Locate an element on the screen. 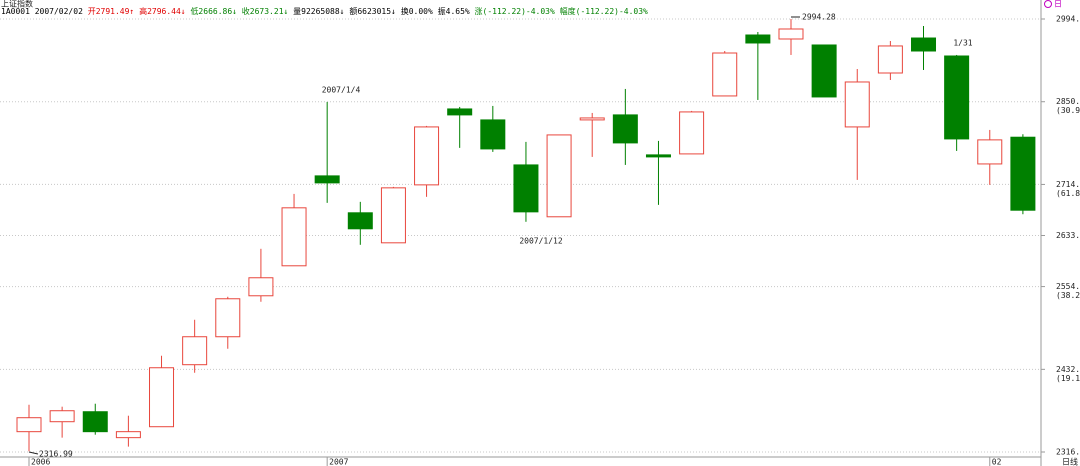 The image size is (1080, 466). info-item: 量92265088↓ is located at coordinates (318, 11).